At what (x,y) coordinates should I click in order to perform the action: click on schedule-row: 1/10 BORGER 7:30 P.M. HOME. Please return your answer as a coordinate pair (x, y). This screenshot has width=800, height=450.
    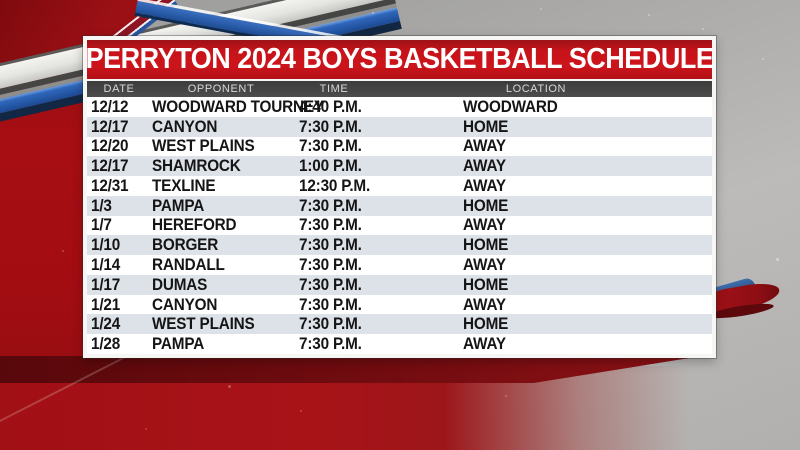
    Looking at the image, I should click on (399, 245).